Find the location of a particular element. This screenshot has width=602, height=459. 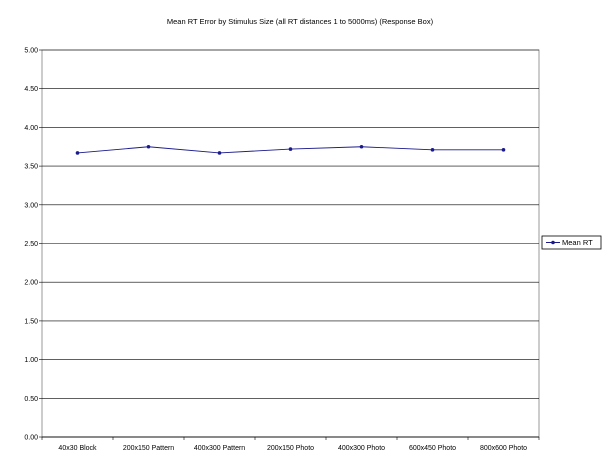

y-tick-label: 0.50 is located at coordinates (31, 399).